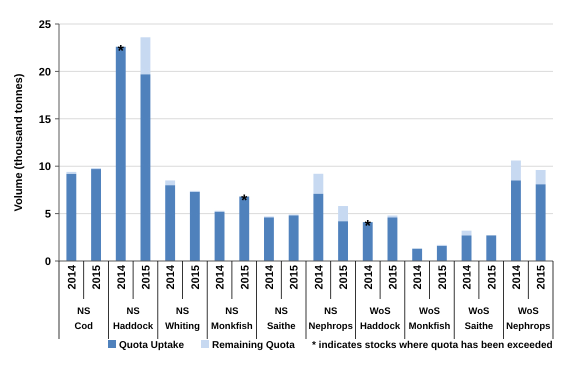  Describe the element at coordinates (281, 319) in the screenshot. I see `text: NS Saithe` at that location.